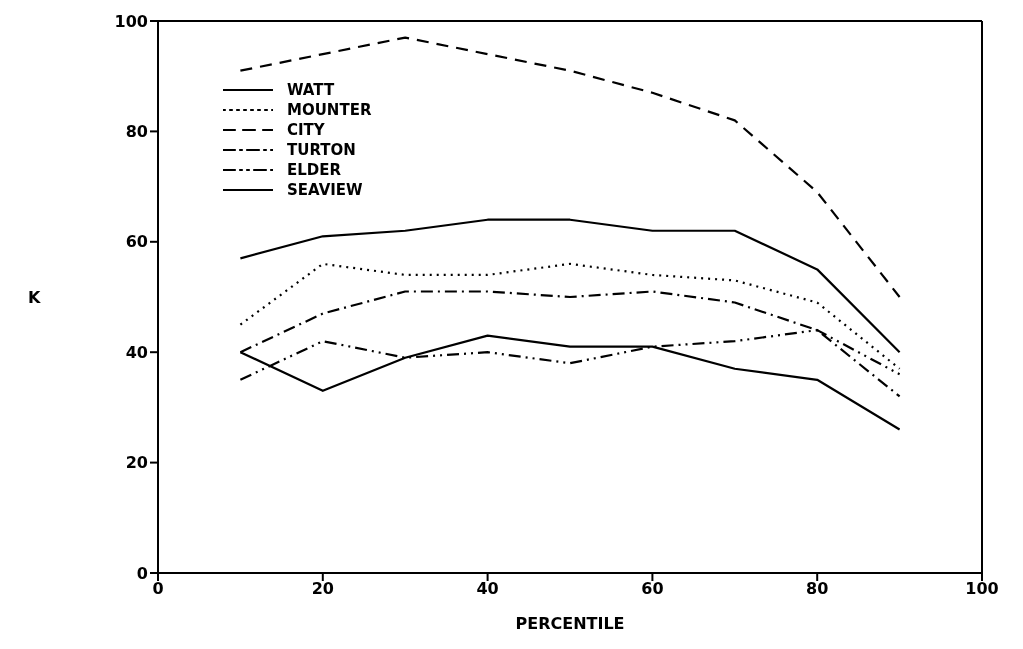 The width and height of the screenshot is (1023, 649). I want to click on legend-label: SEAVIEW, so click(325, 190).